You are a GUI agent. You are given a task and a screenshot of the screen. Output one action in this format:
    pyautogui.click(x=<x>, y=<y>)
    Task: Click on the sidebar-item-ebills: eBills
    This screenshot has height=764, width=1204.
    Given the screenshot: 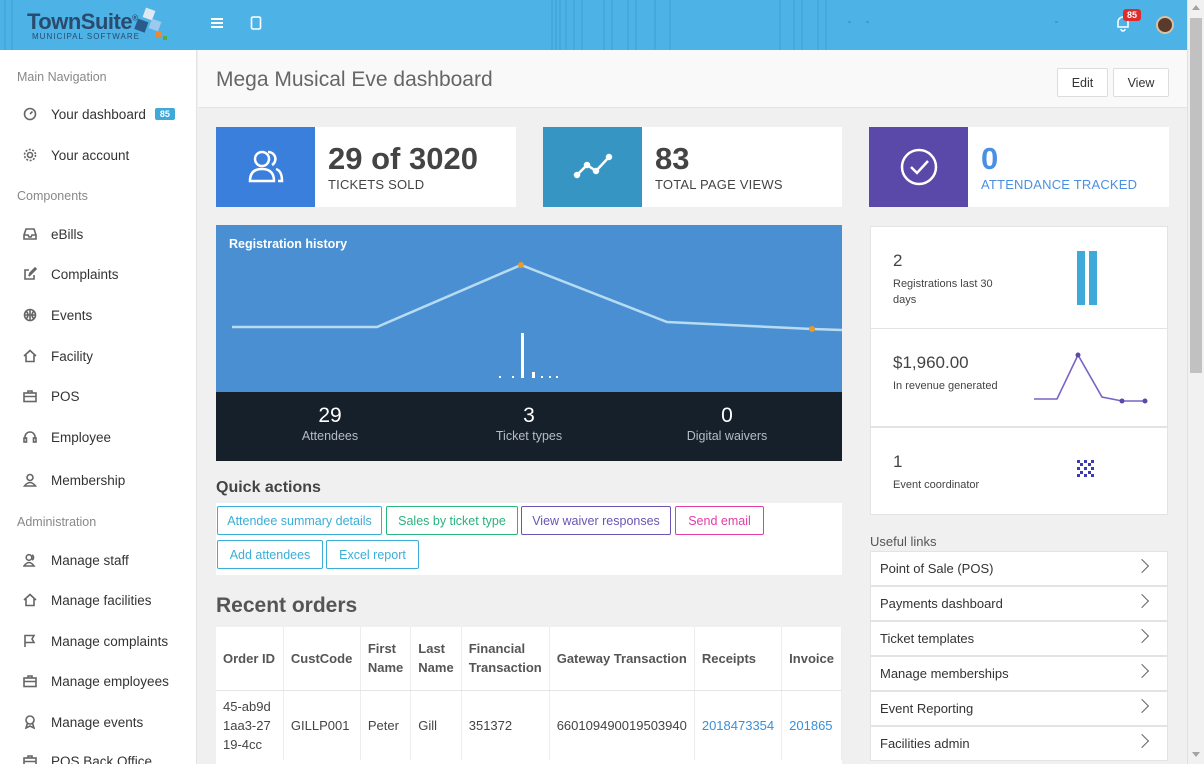 What is the action you would take?
    pyautogui.click(x=107, y=234)
    